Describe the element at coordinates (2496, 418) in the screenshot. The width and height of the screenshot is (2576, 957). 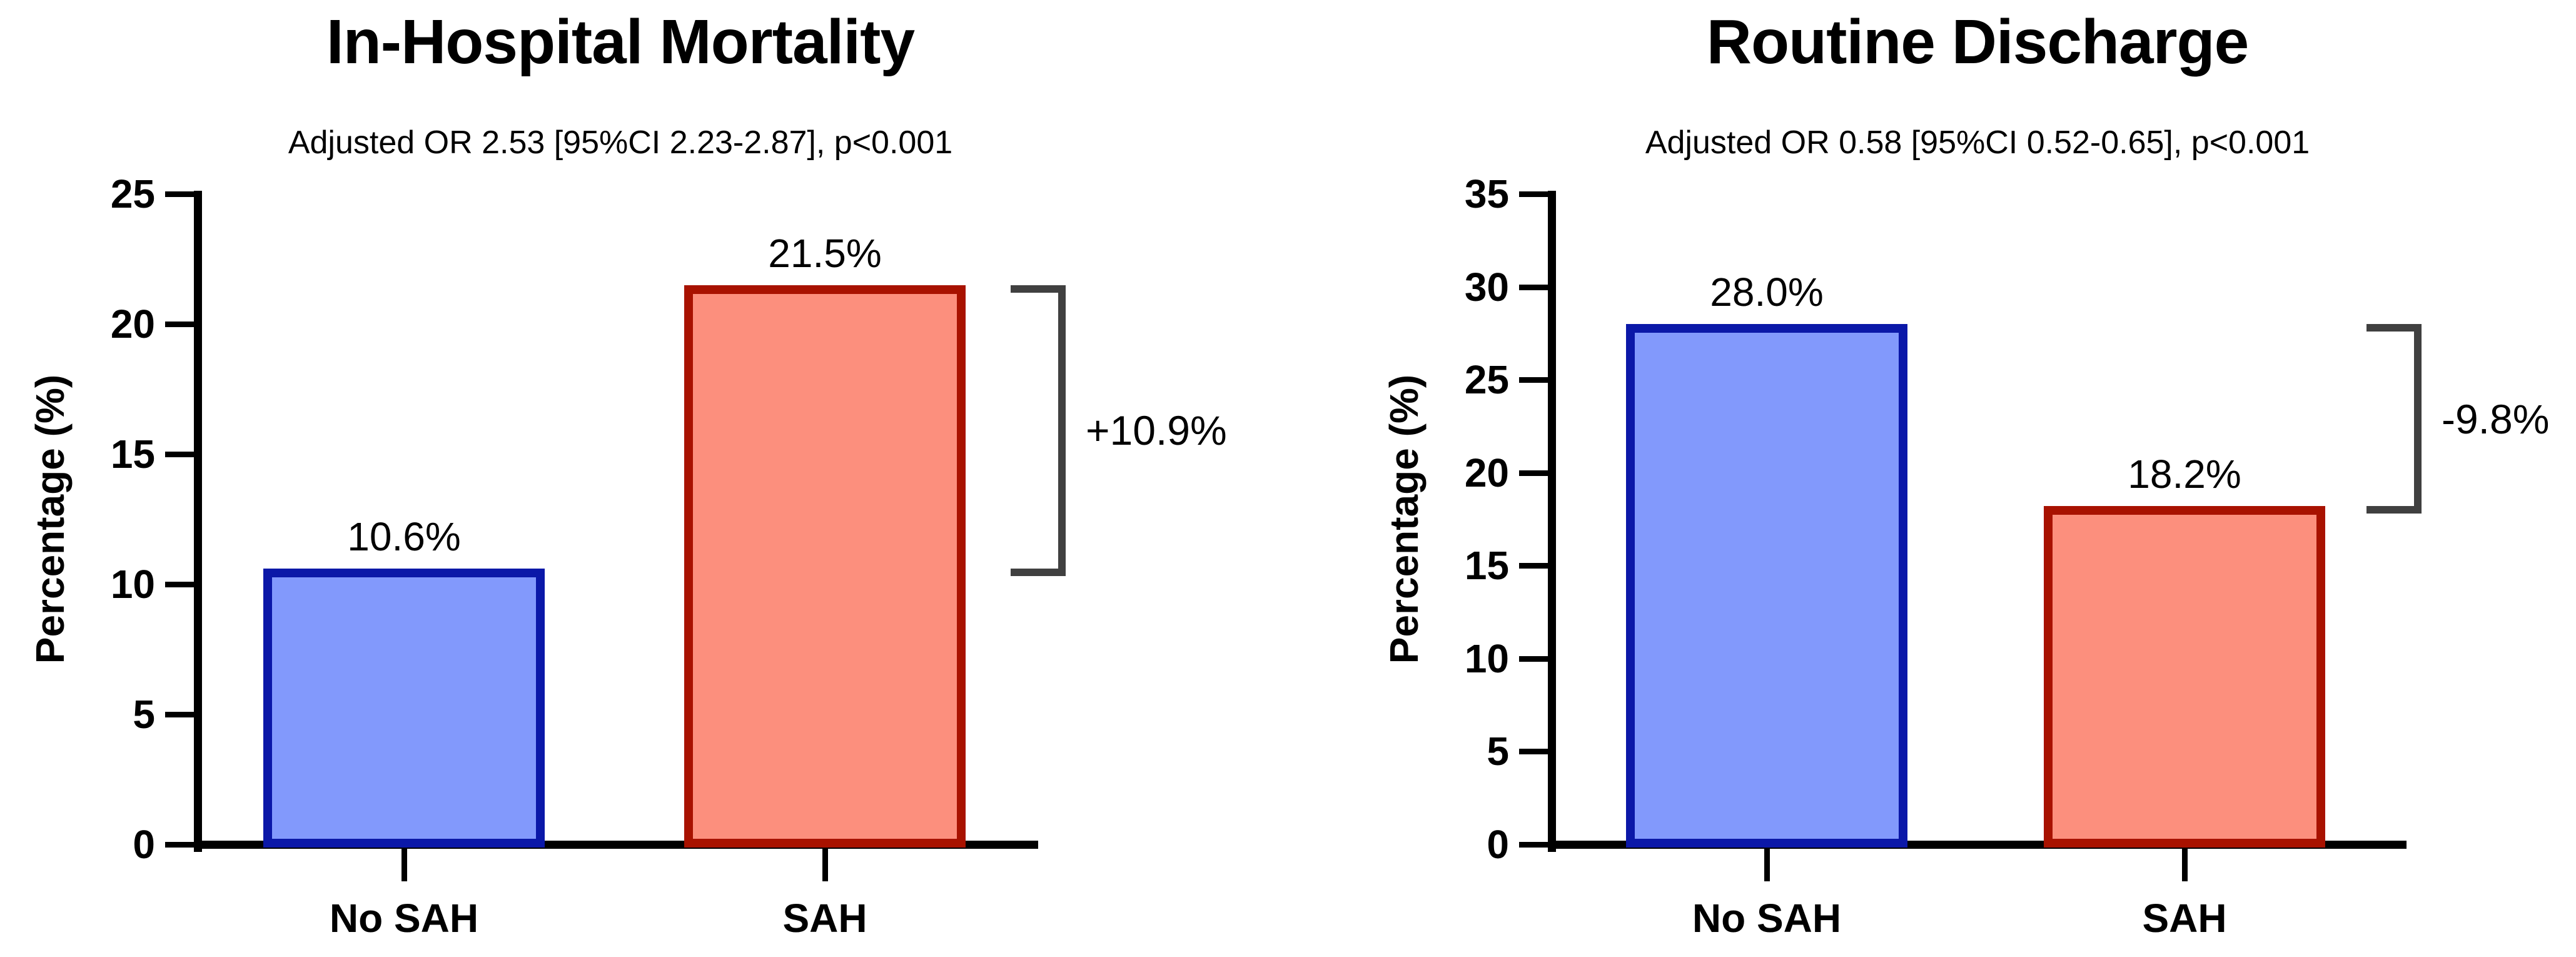
I see `difference-bracket-label: -9.8%` at that location.